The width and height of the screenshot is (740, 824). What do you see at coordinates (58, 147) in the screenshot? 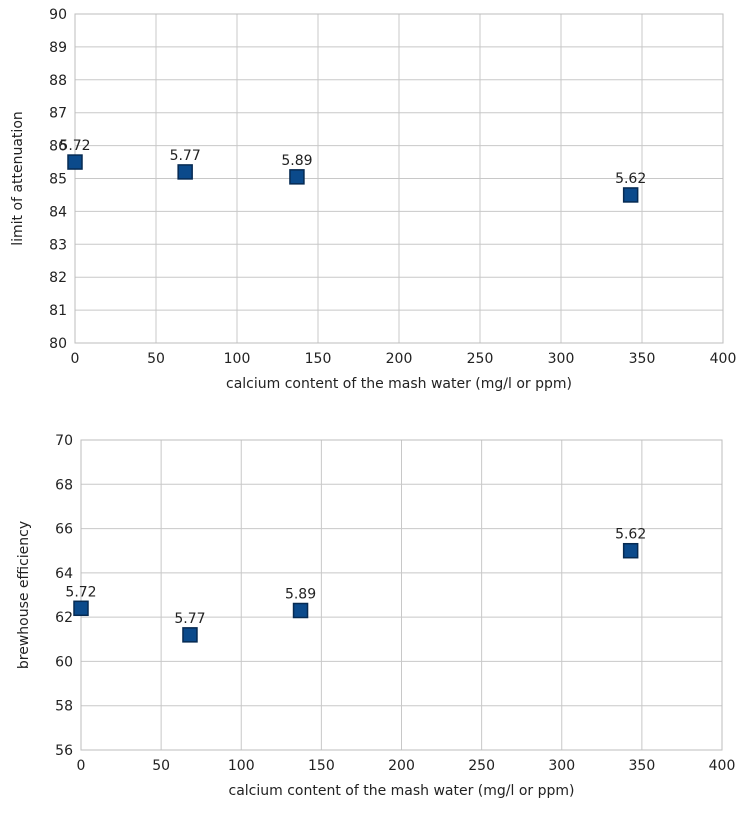
I see `y-tick-label: 86` at bounding box center [58, 147].